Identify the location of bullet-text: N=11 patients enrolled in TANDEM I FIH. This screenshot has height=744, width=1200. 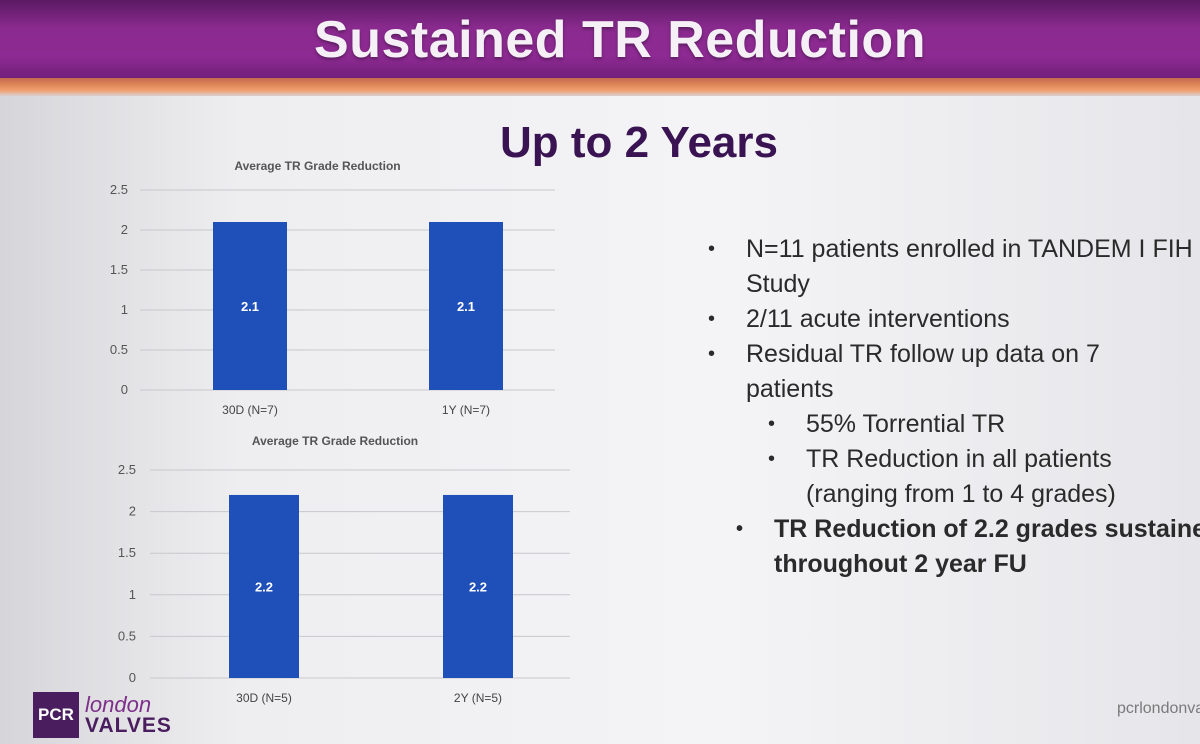
(969, 249).